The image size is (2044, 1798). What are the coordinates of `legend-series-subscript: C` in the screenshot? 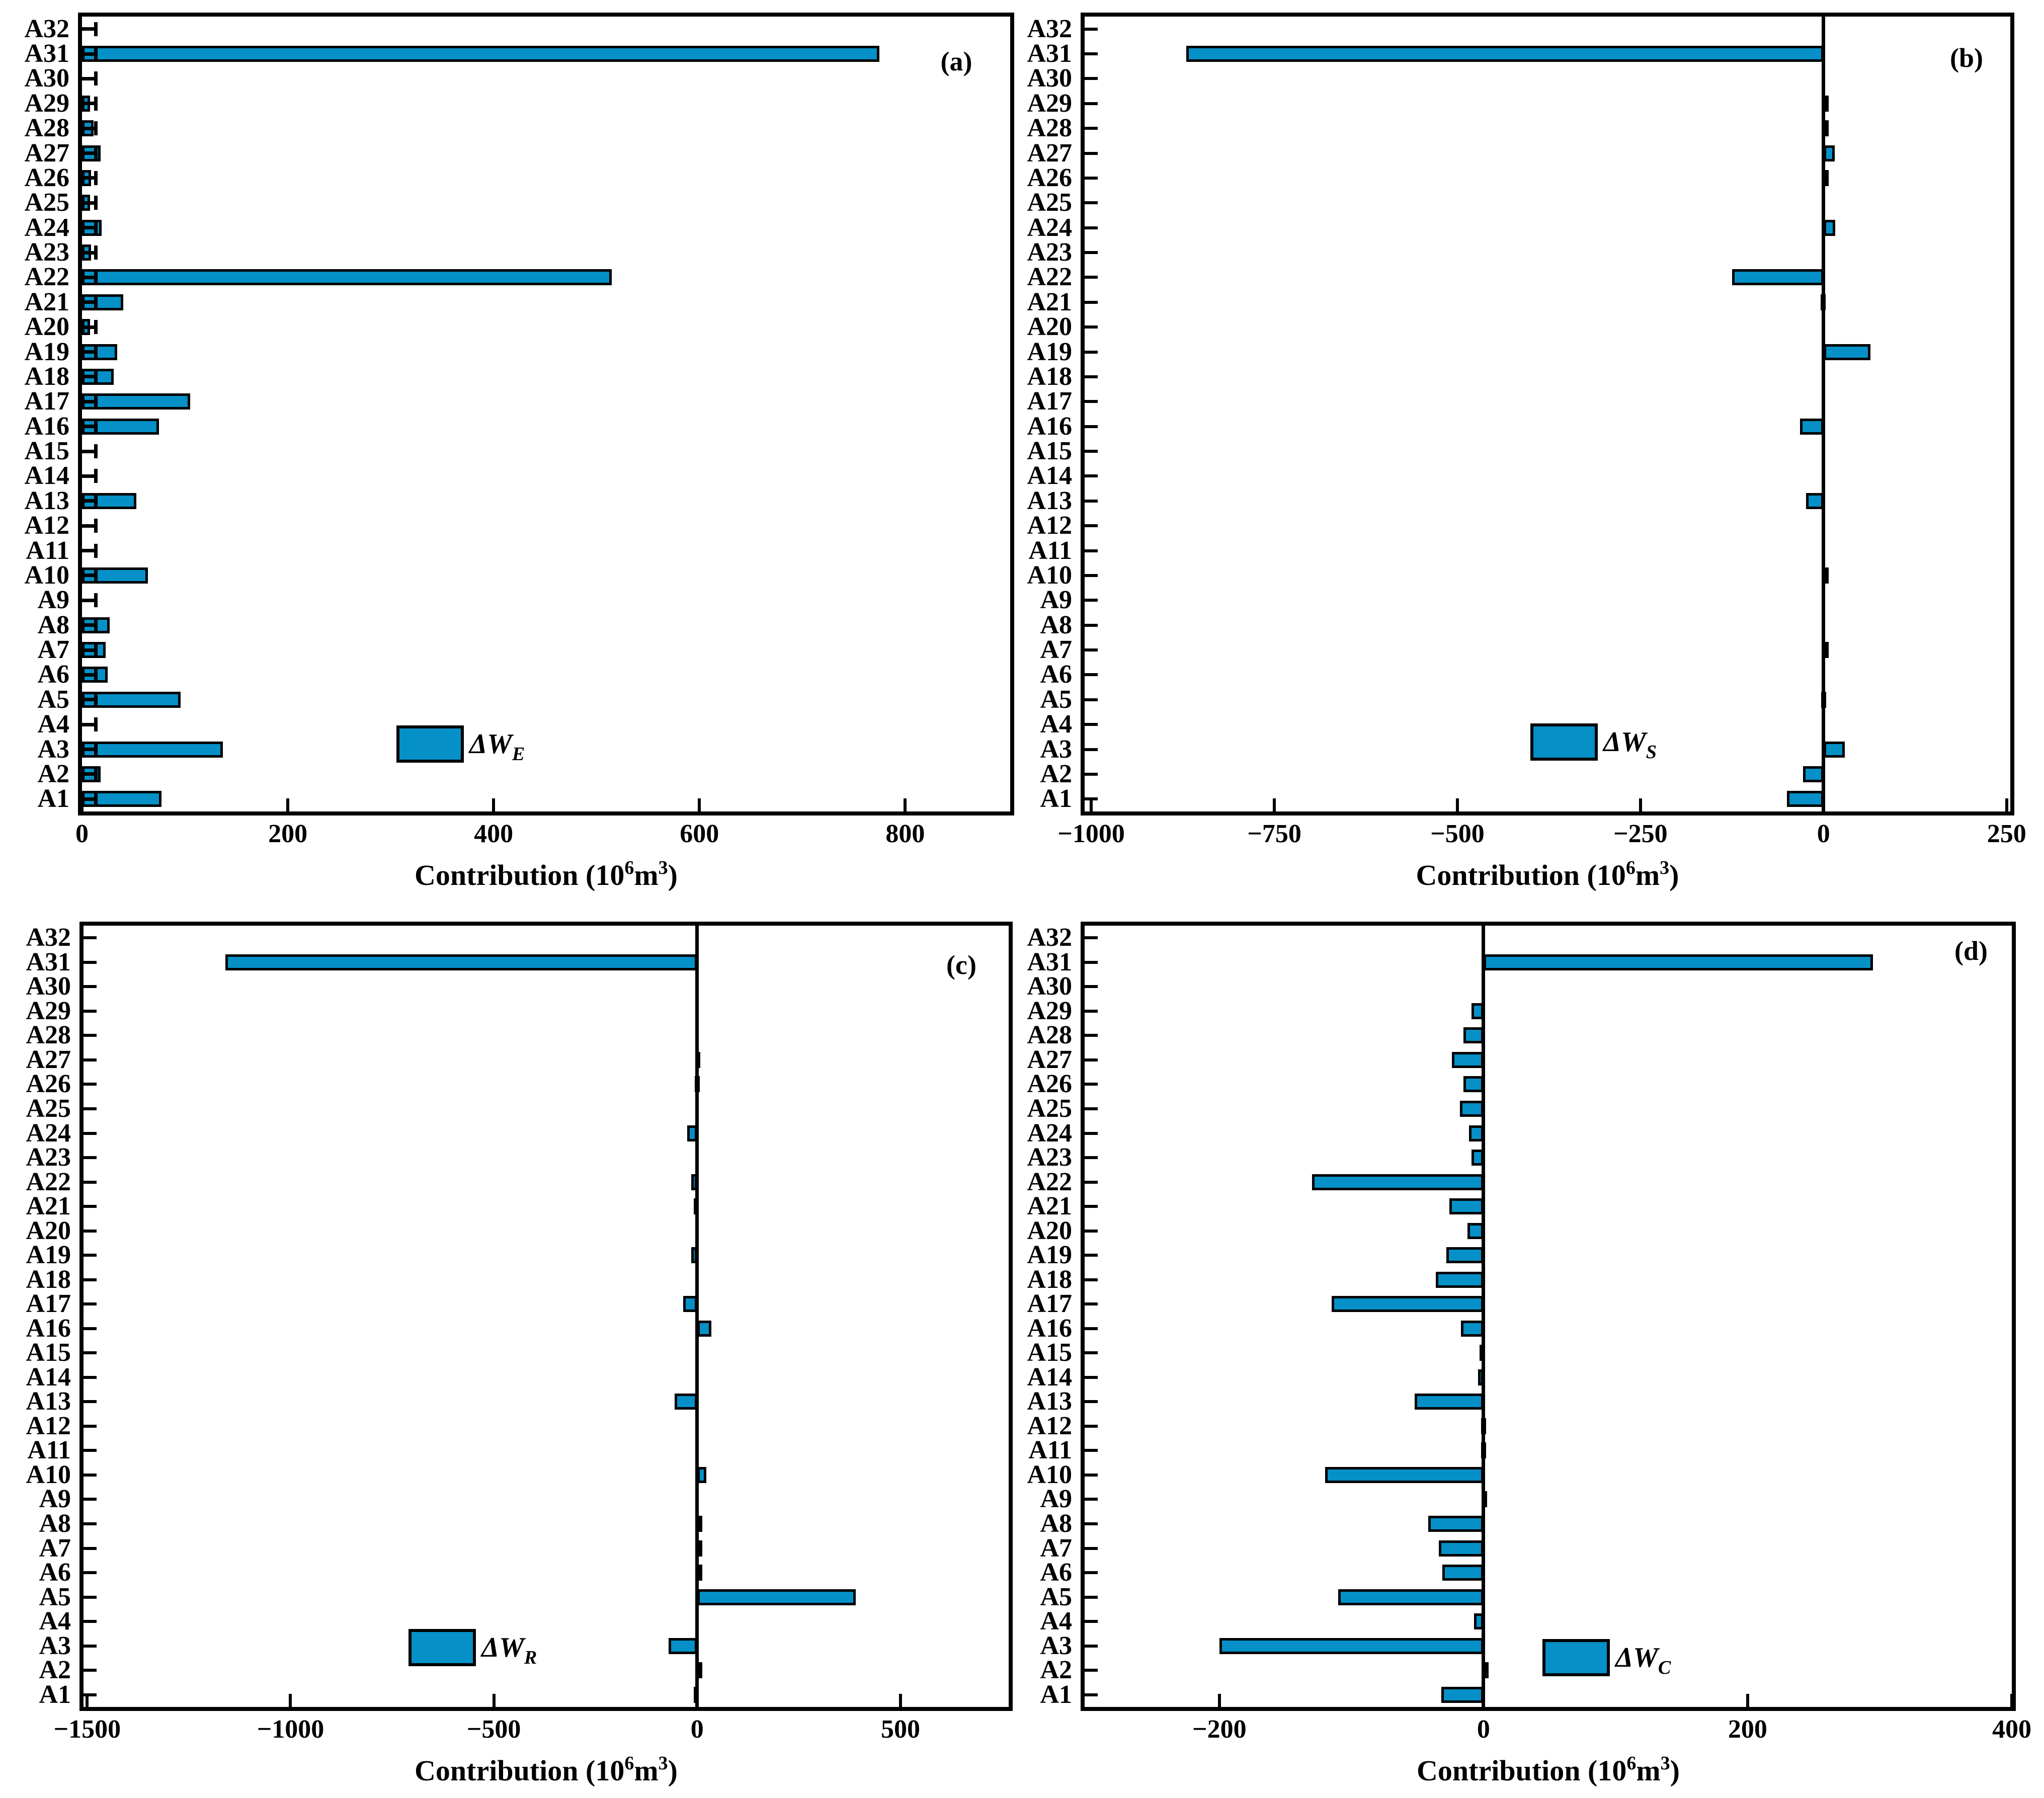 It's located at (1664, 1668).